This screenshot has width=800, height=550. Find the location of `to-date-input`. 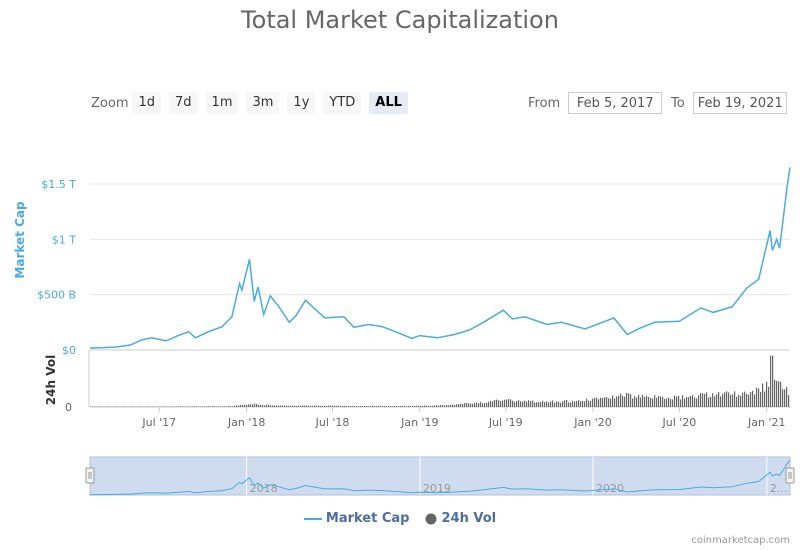

to-date-input is located at coordinates (739, 103).